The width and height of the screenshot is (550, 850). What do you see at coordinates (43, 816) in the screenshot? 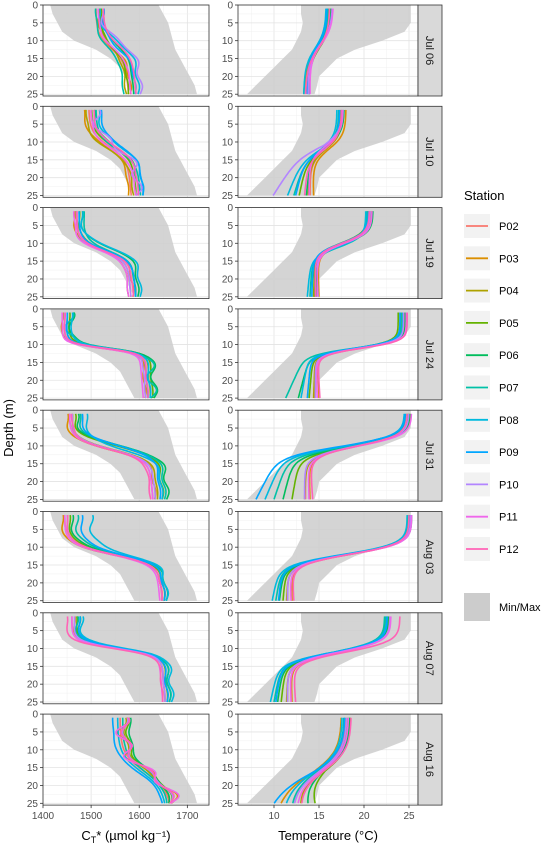
I see `x-tick-label: 1400` at bounding box center [43, 816].